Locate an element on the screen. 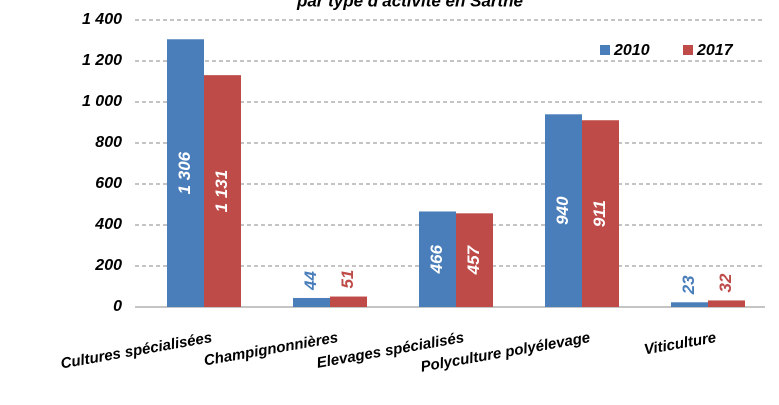  data-label: 51 is located at coordinates (347, 279).